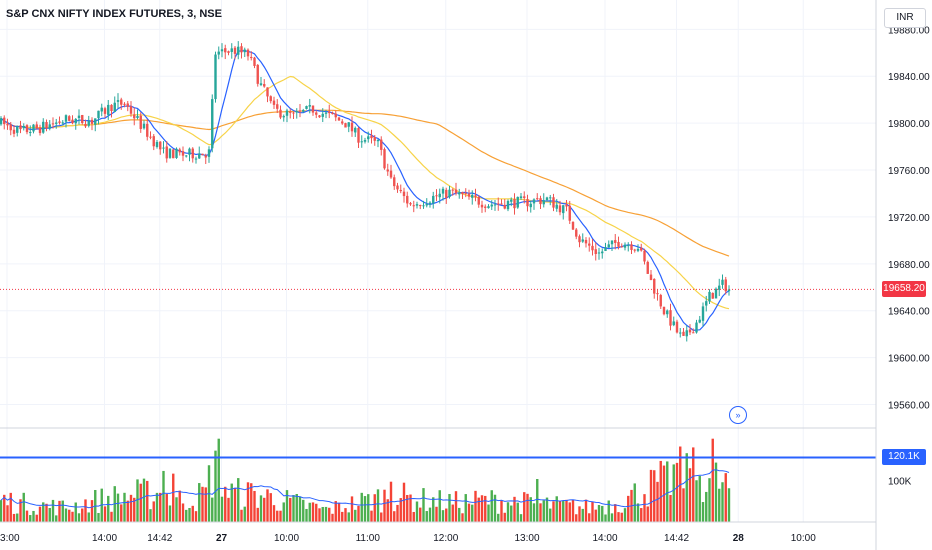 The width and height of the screenshot is (932, 550). Describe the element at coordinates (909, 406) in the screenshot. I see `price-tick-label: 19560.00` at that location.